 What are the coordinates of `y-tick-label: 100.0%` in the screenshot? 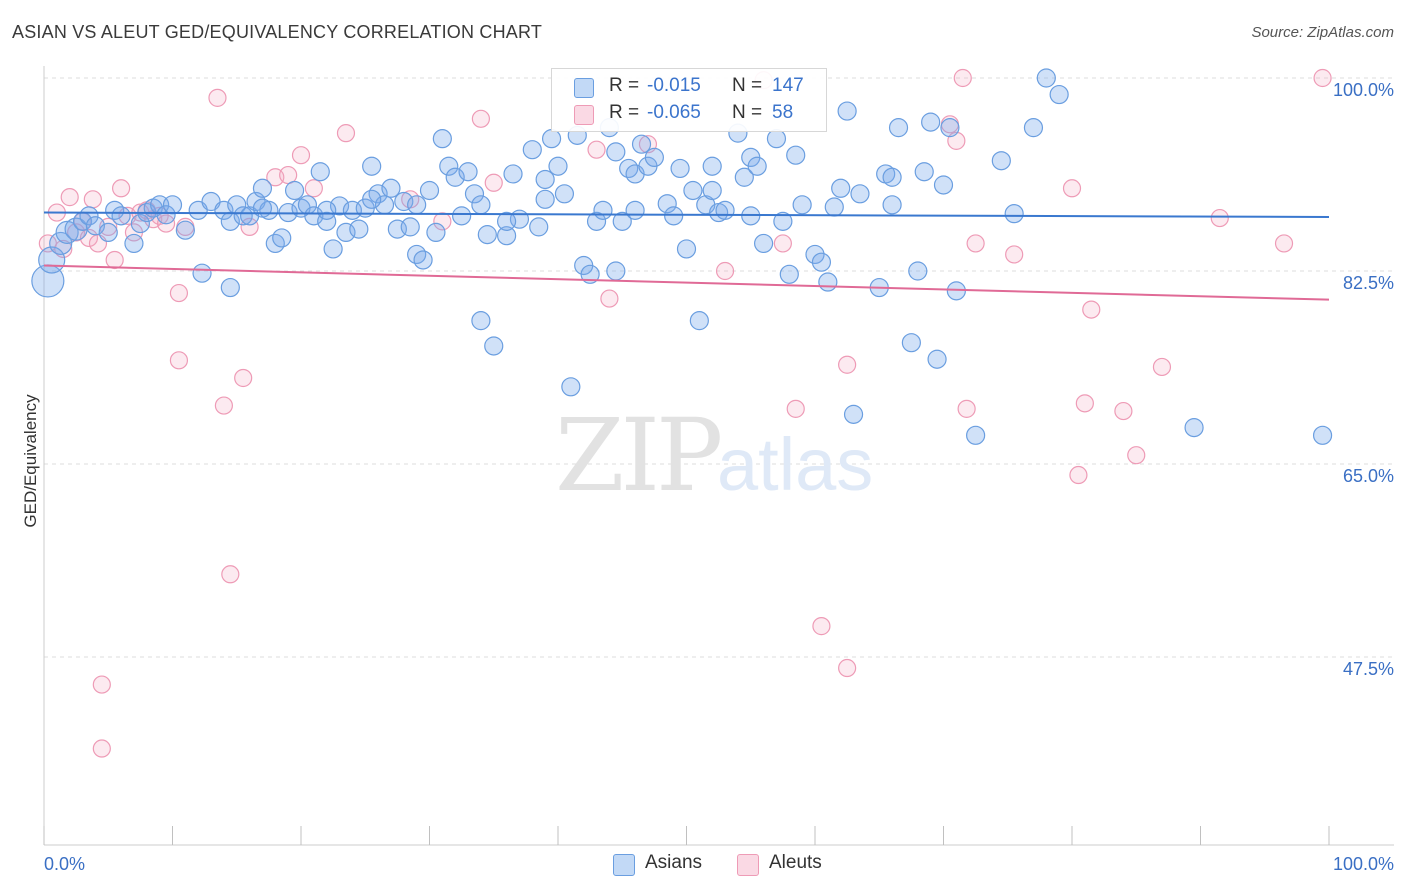 It's located at (1363, 90).